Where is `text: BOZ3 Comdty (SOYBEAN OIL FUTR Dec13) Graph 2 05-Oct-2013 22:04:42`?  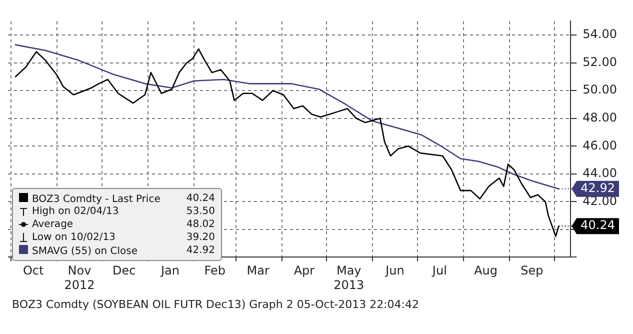
text: BOZ3 Comdty (SOYBEAN OIL FUTR Dec13) Graph 2 05-Oct-2013 22:04:42 is located at coordinates (215, 305).